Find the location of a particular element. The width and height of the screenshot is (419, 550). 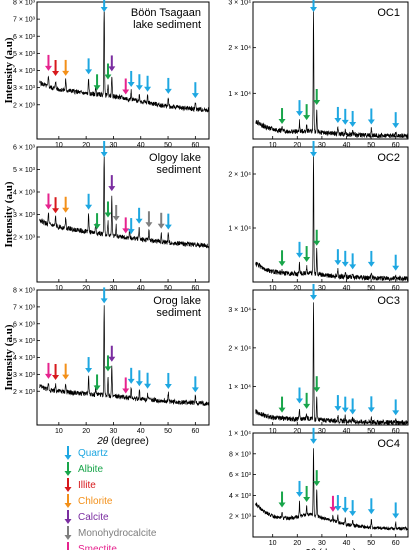

panel-title: lake sediment is located at coordinates (167, 25).